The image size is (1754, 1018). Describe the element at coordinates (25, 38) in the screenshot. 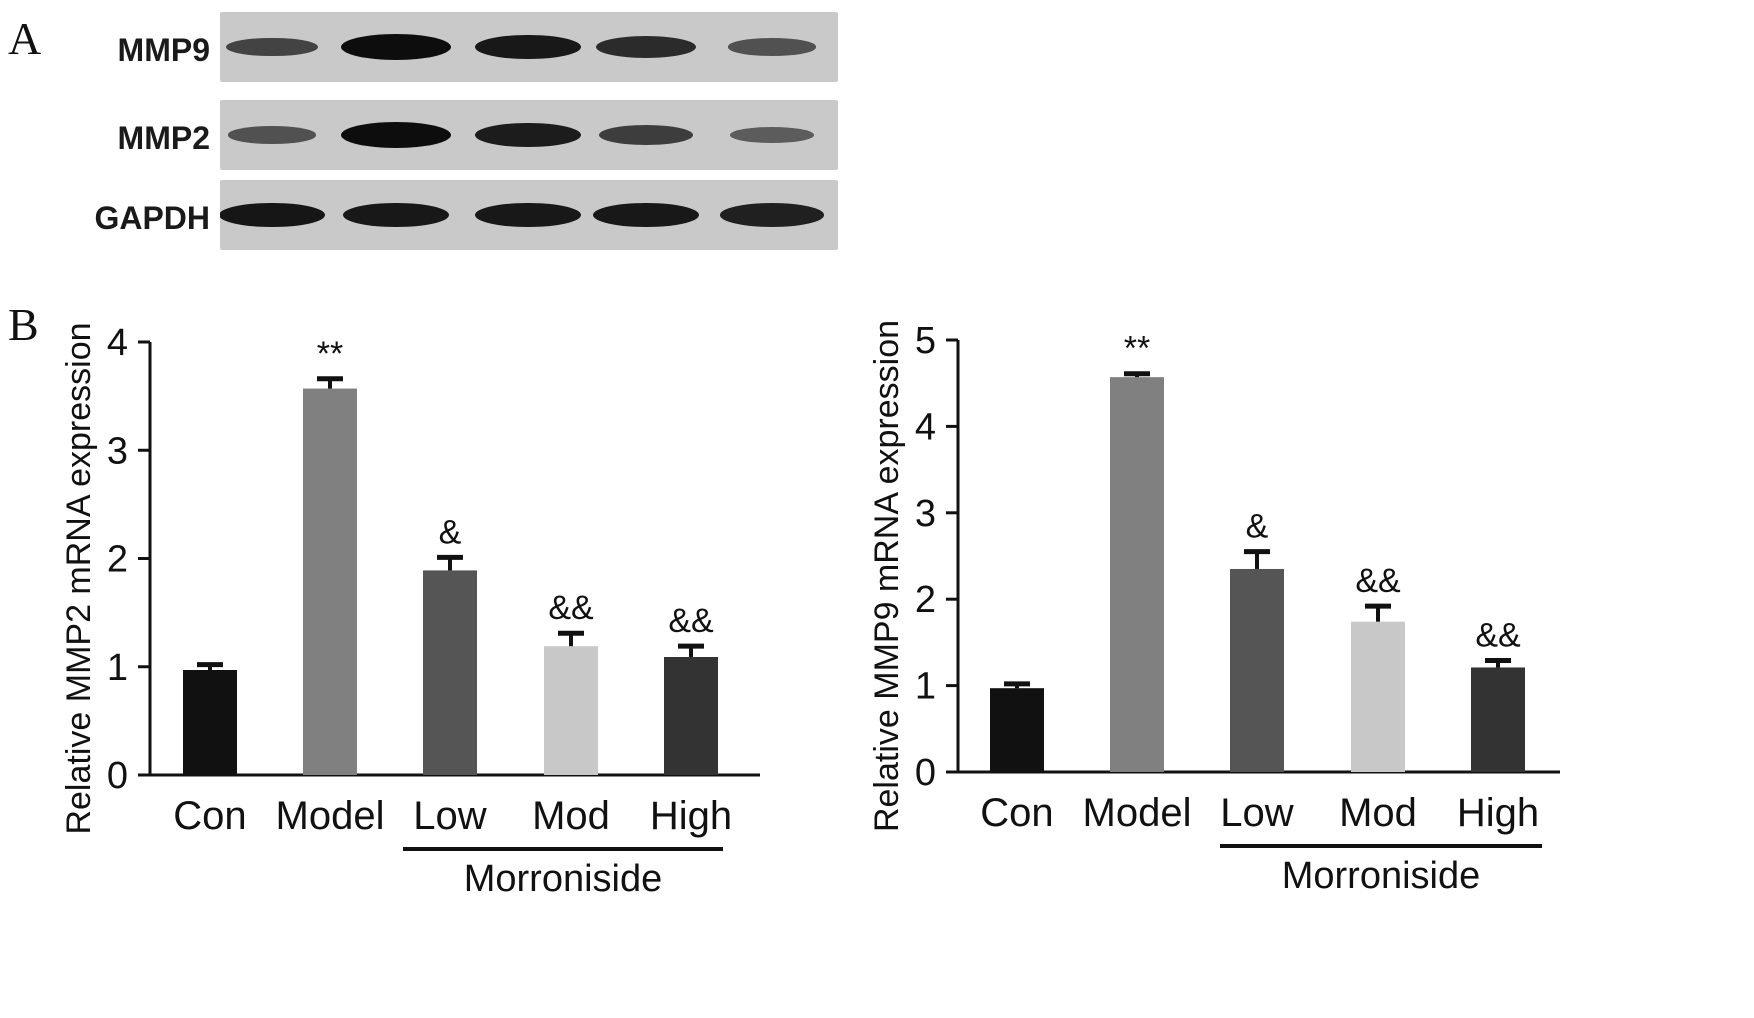

I see `panel-a-letter: A` at that location.